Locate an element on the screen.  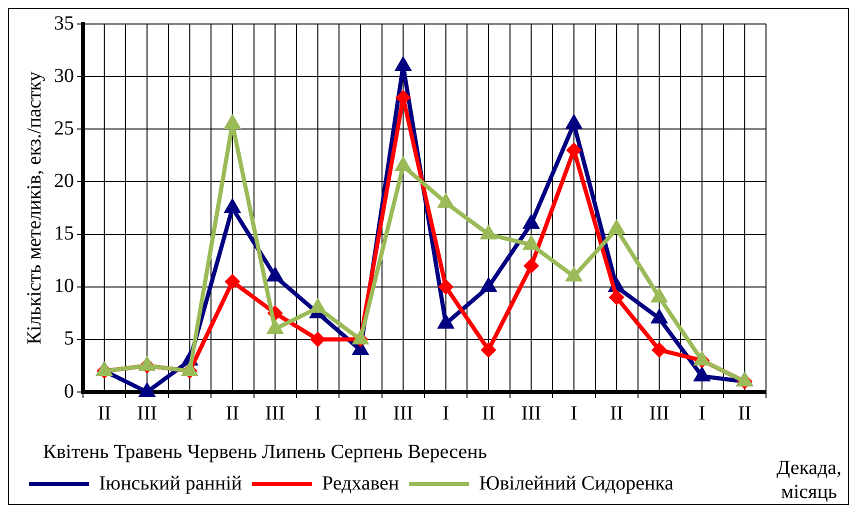
y-tick-label: 30 is located at coordinates (64, 75).